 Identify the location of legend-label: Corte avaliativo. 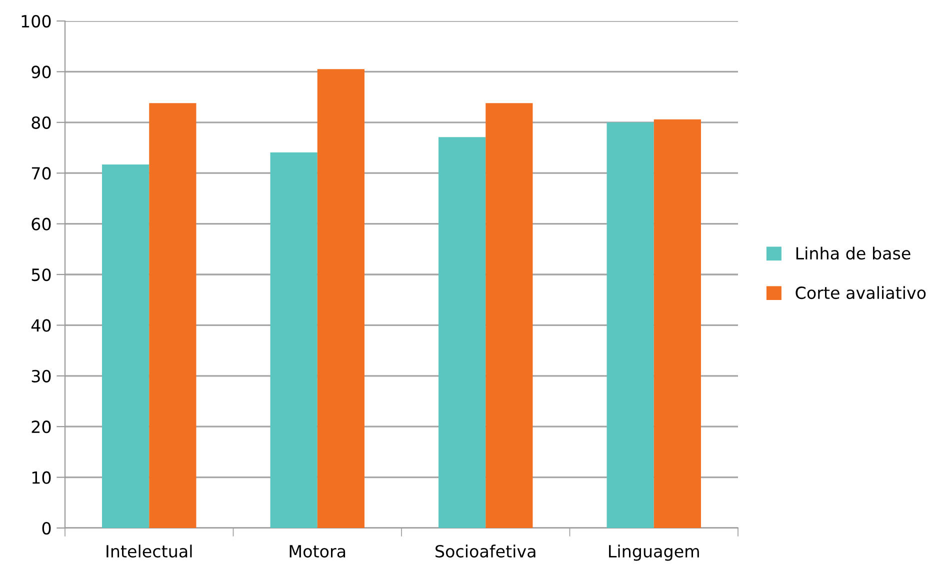
(861, 293).